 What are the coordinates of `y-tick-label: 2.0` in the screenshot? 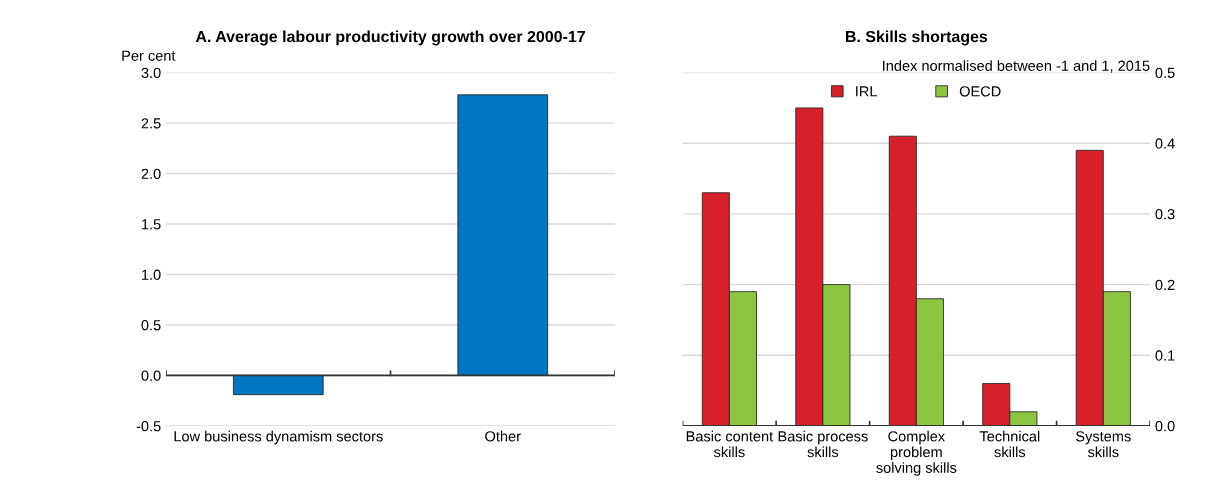 It's located at (151, 173).